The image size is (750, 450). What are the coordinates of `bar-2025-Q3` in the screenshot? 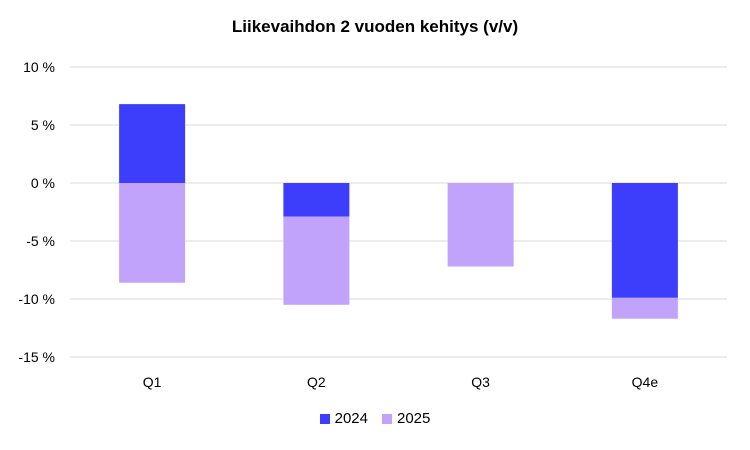 It's located at (480, 225).